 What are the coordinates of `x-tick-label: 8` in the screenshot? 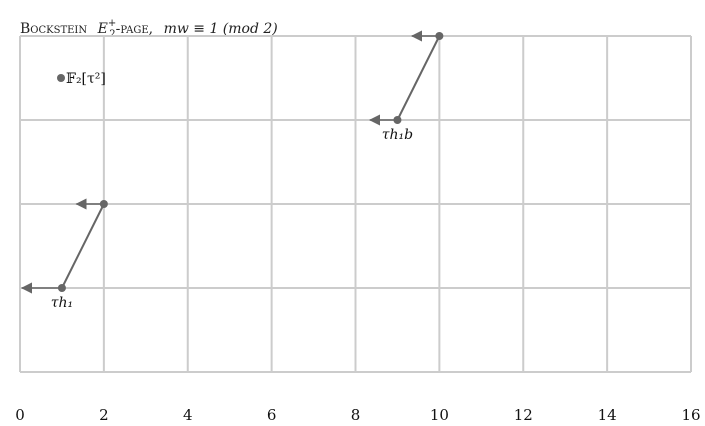 It's located at (356, 415).